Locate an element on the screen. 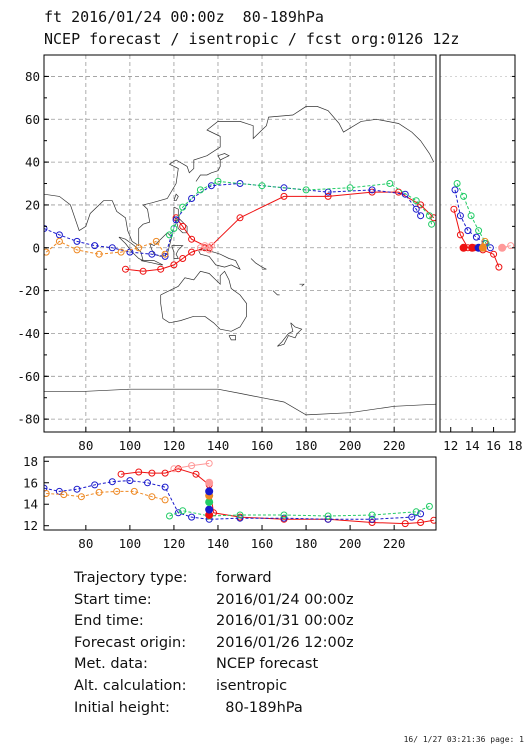 This screenshot has height=752, width=532. map-y-tick-label: -40 is located at coordinates (28, 333).